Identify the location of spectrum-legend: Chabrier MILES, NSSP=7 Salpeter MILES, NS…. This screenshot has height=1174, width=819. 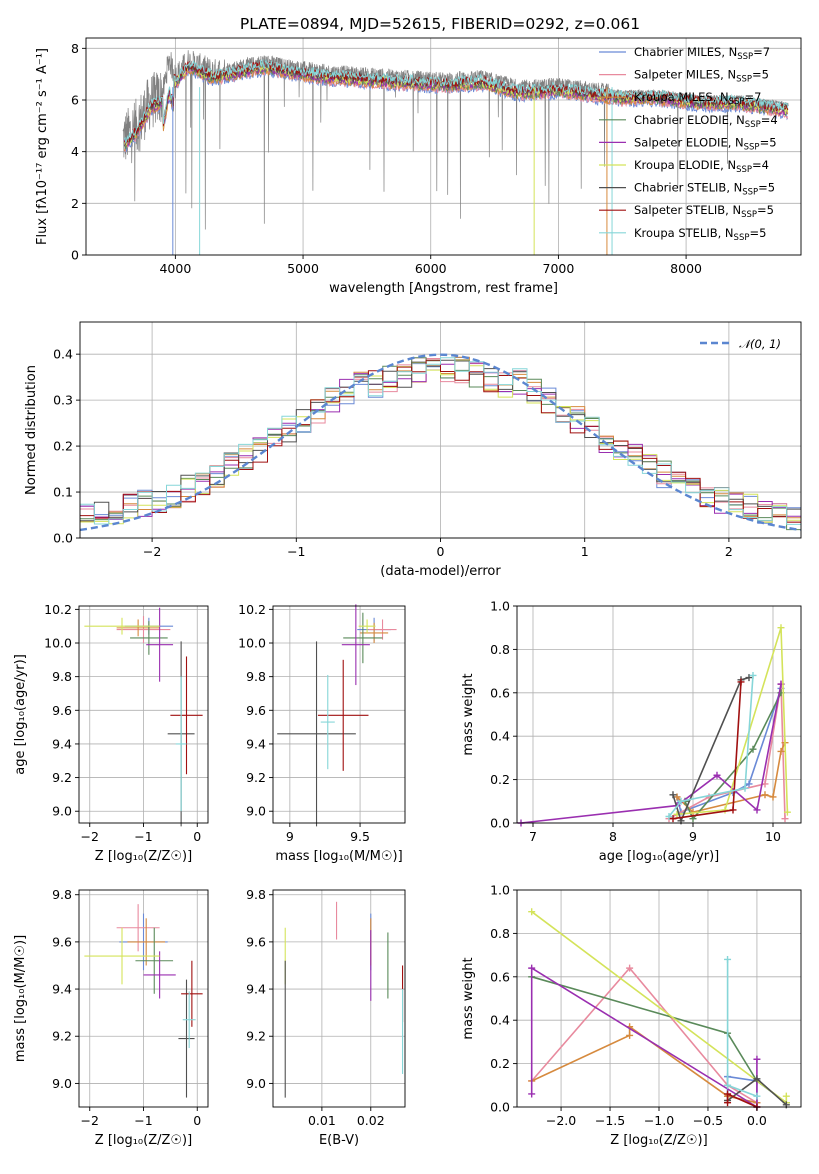
(688, 144).